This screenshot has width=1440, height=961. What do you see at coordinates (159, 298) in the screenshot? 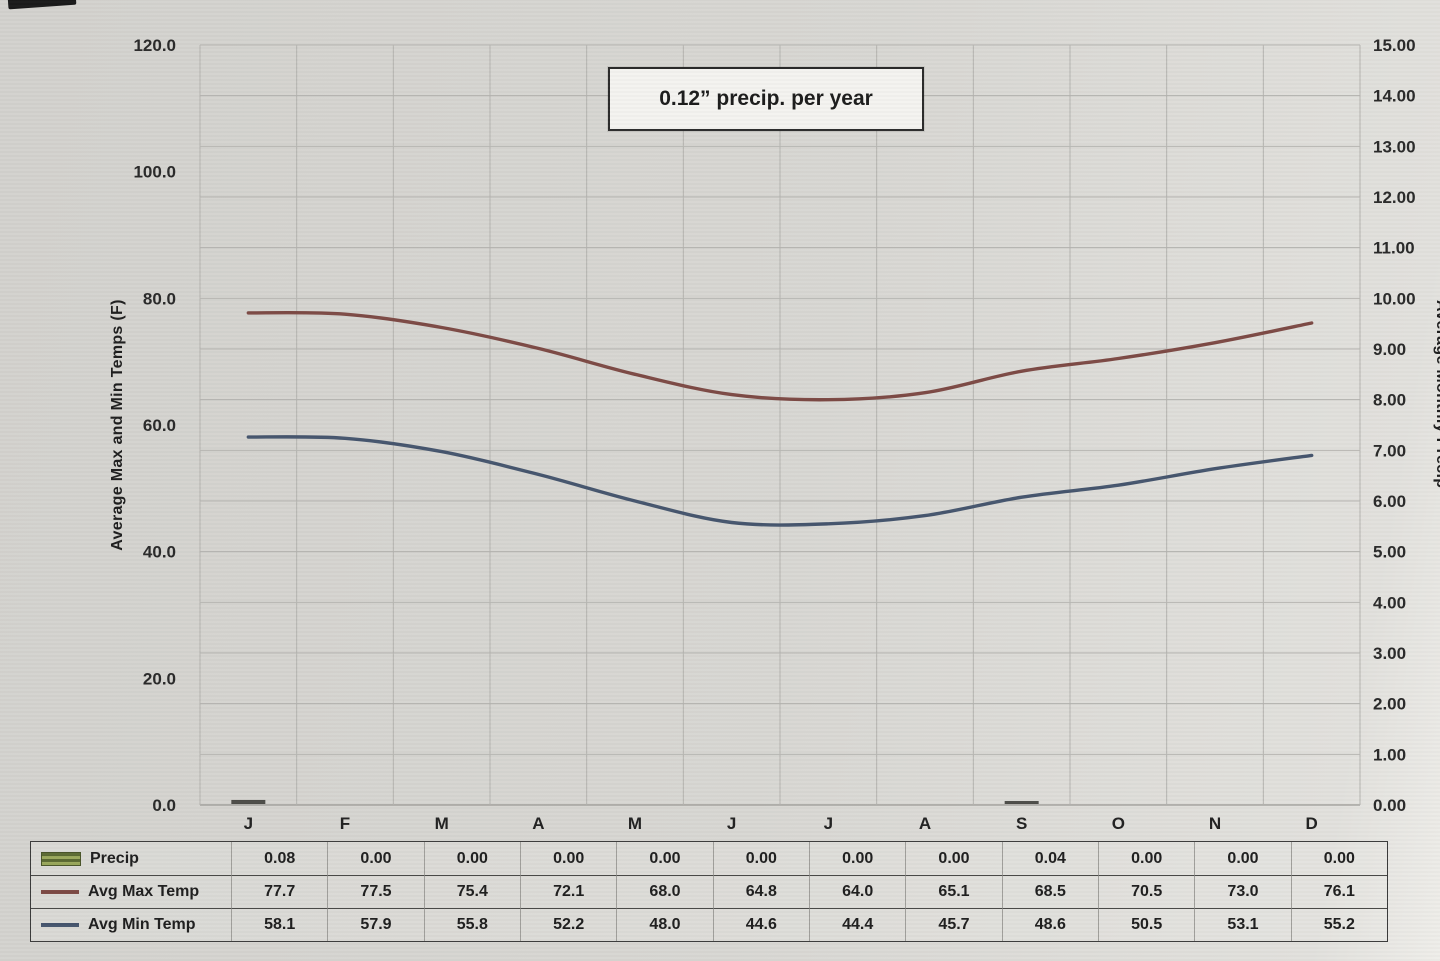
I see `left-axis-tick: 80.0` at bounding box center [159, 298].